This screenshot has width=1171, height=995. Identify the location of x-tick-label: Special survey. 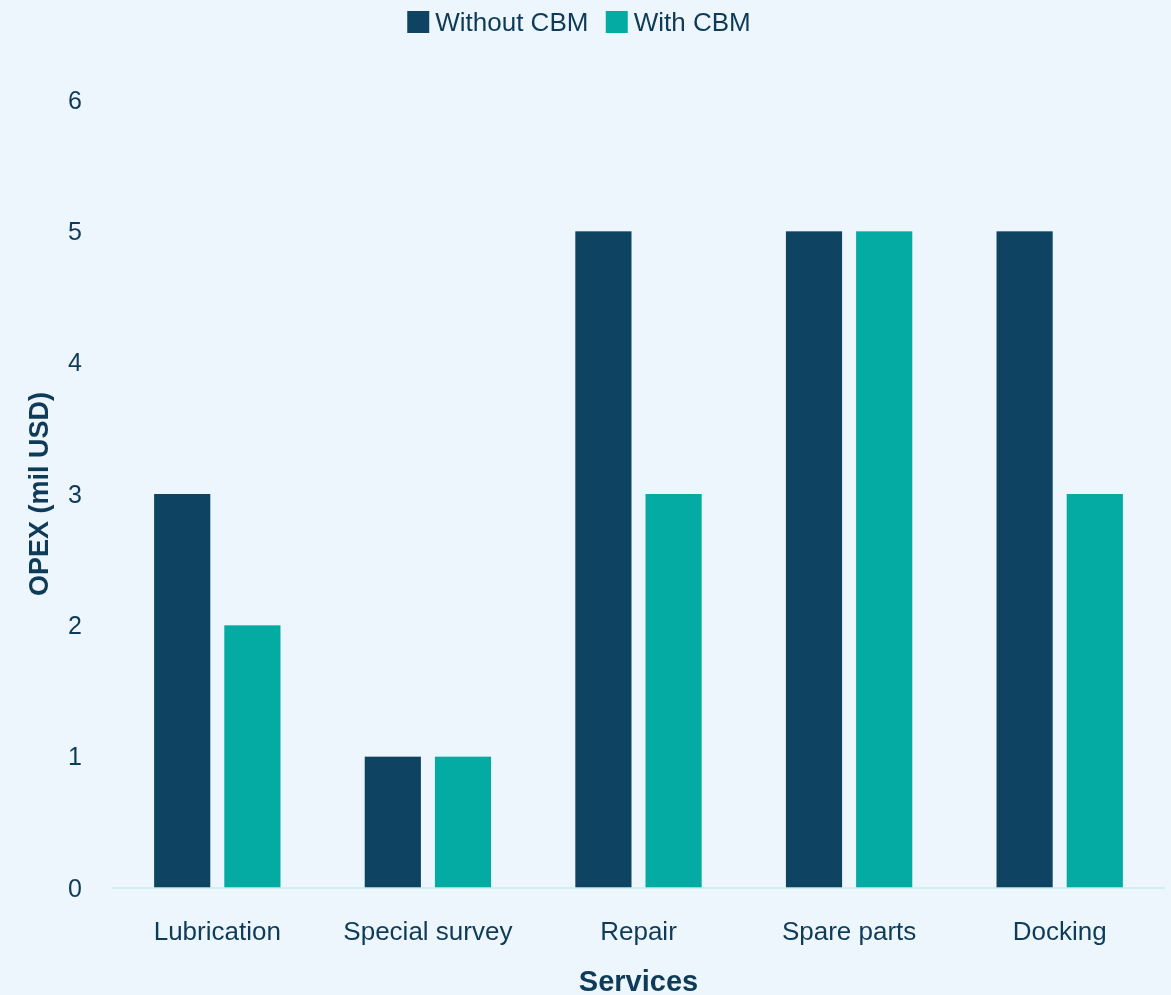
(428, 931).